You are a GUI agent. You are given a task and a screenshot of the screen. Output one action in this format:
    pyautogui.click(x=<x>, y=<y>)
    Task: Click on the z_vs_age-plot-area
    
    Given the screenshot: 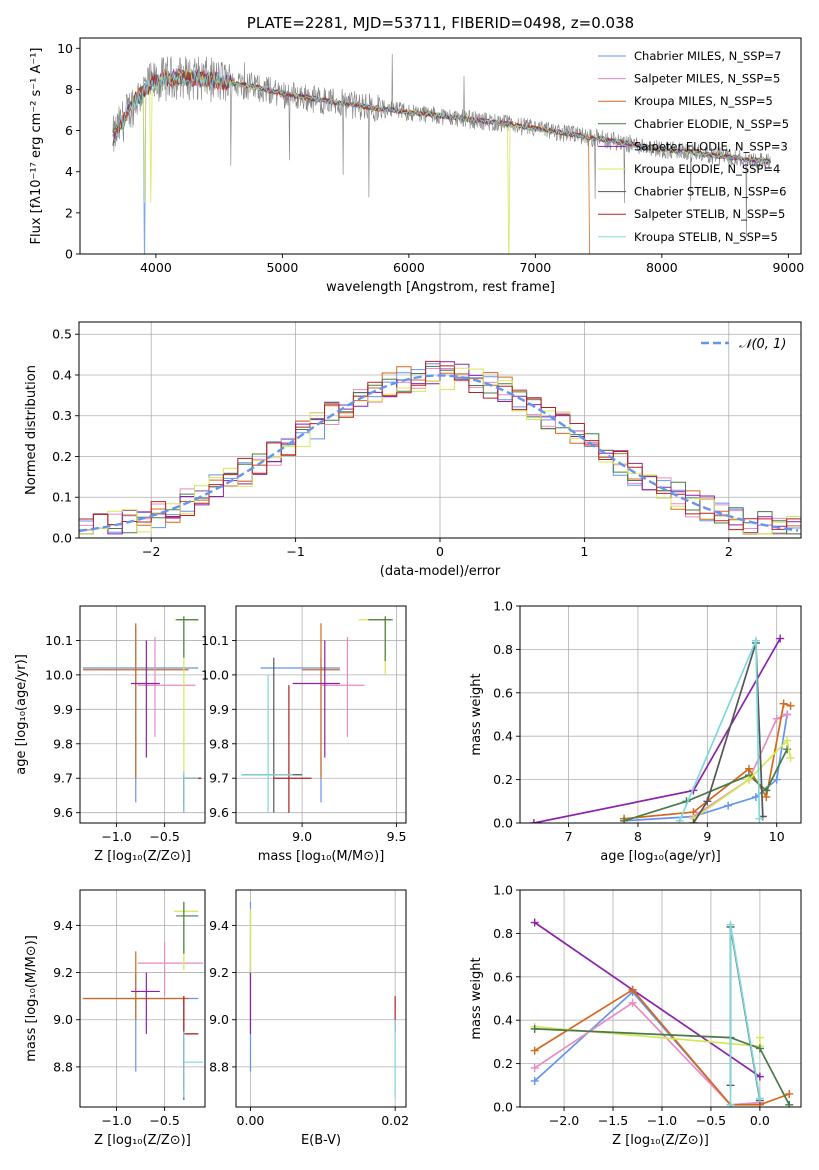 What is the action you would take?
    pyautogui.click(x=142, y=714)
    